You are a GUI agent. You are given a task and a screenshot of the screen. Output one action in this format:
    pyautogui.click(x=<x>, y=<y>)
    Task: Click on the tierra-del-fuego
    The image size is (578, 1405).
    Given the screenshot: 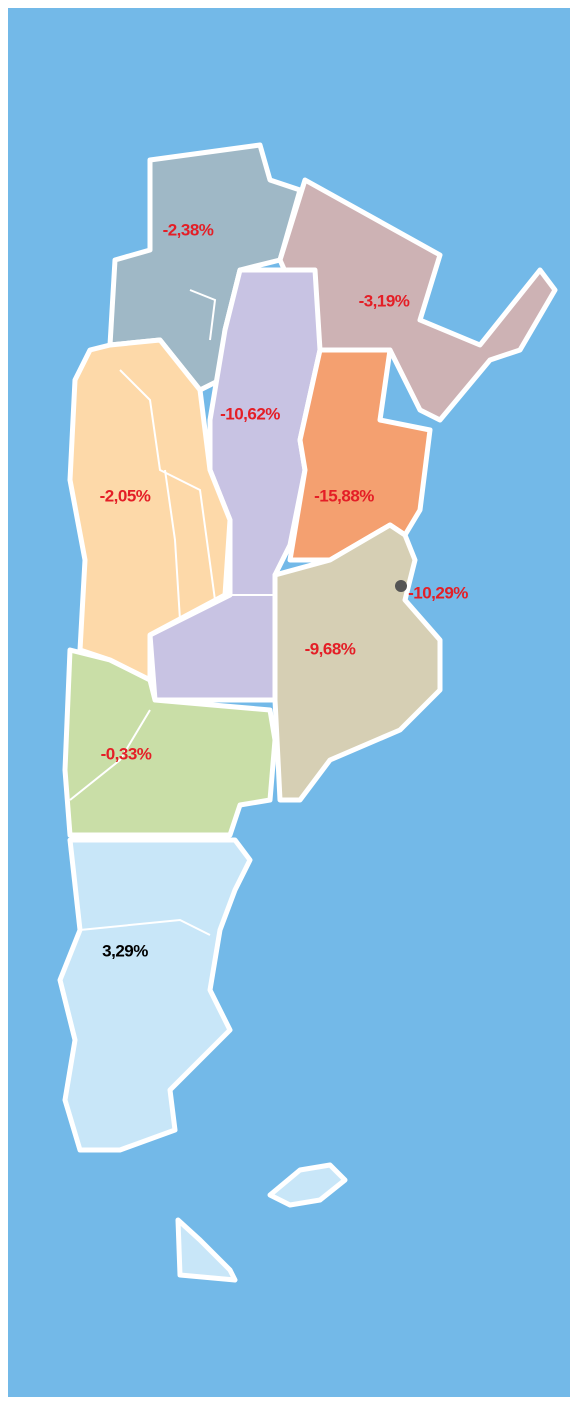 What is the action you would take?
    pyautogui.click(x=206, y=1250)
    